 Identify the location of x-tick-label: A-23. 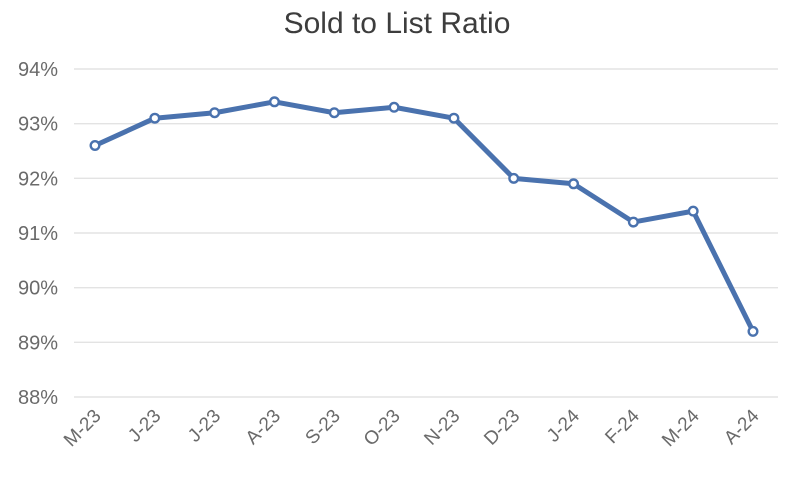
(263, 427).